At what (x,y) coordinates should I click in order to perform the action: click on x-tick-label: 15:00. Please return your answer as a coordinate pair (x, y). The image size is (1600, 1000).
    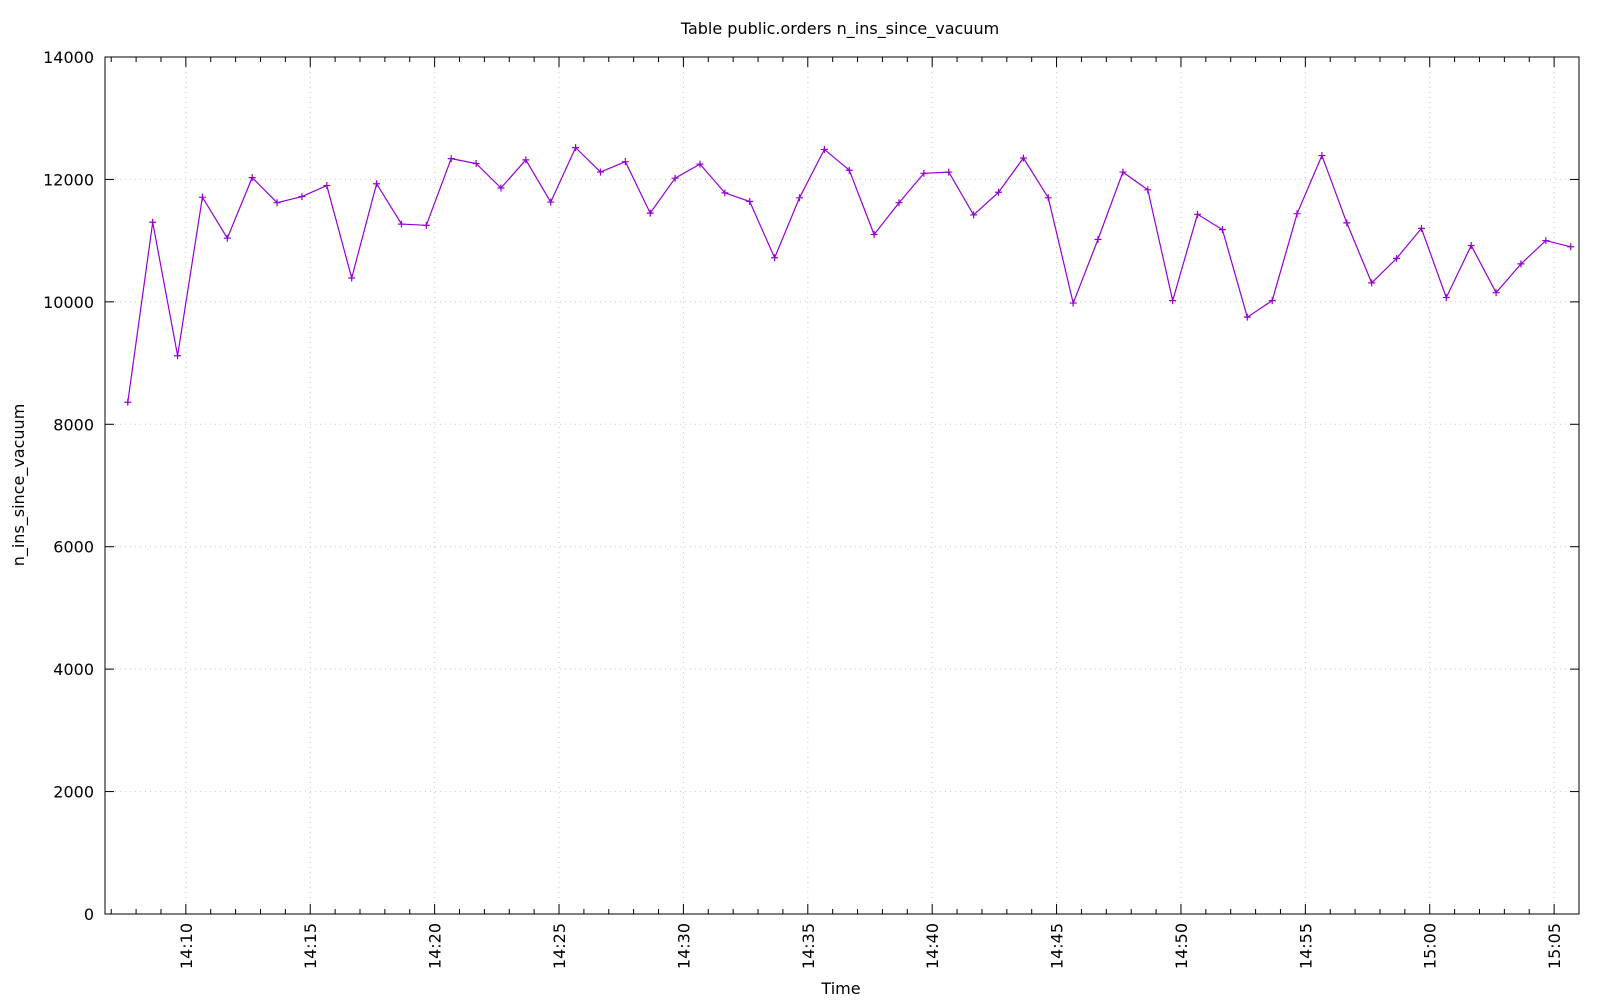
    Looking at the image, I should click on (1430, 946).